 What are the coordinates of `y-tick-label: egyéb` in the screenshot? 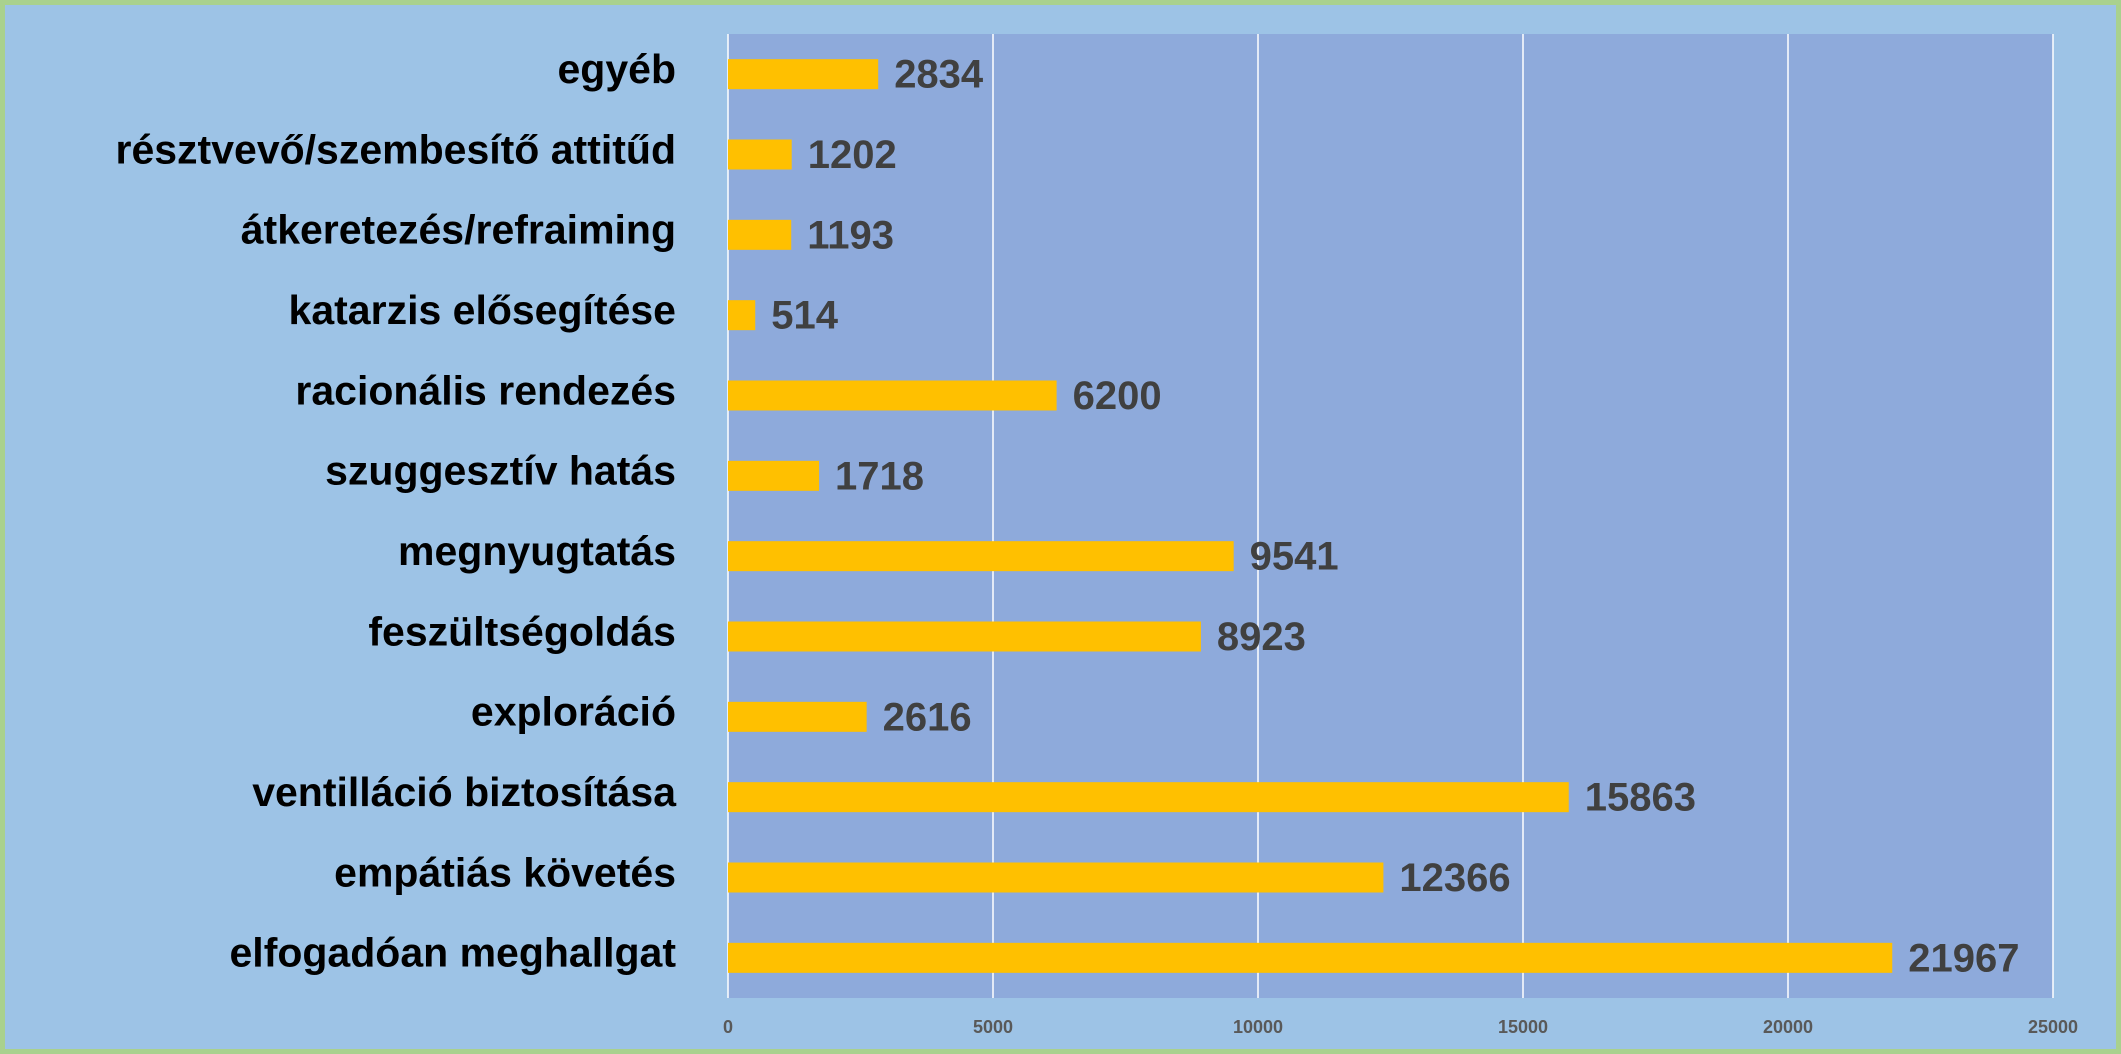 It's located at (617, 69).